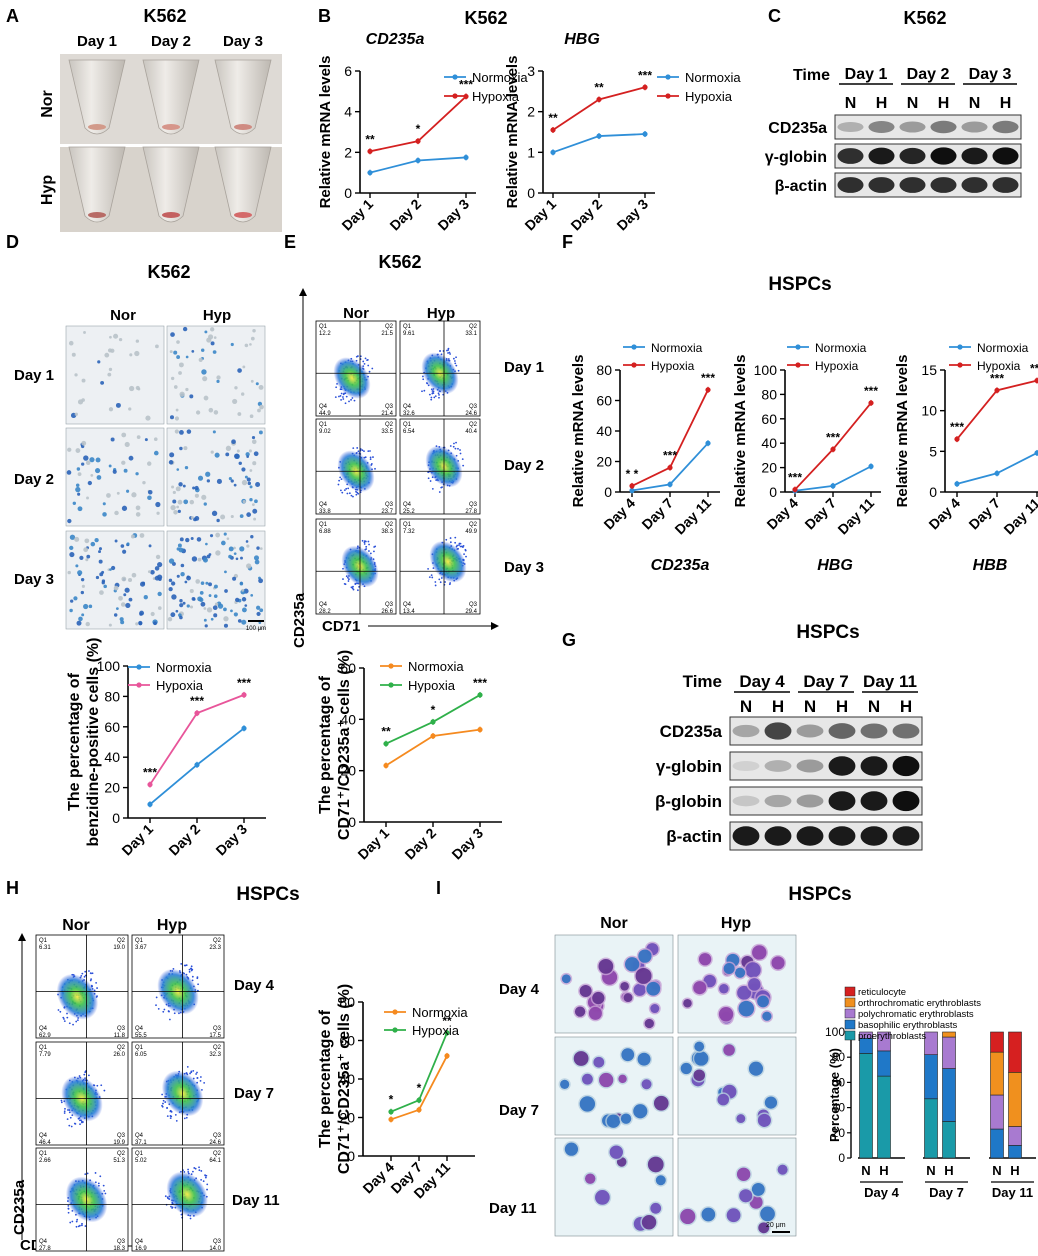 The width and height of the screenshot is (1038, 1256). Describe the element at coordinates (432, 685) in the screenshot. I see `legend-label: Hypoxia` at that location.